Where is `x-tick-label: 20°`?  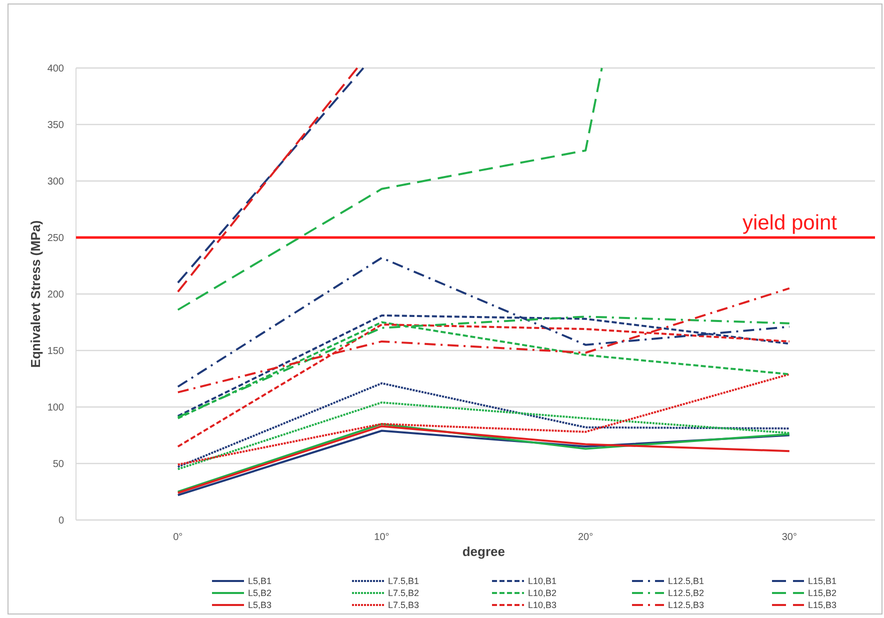 x-tick-label: 20° is located at coordinates (586, 537).